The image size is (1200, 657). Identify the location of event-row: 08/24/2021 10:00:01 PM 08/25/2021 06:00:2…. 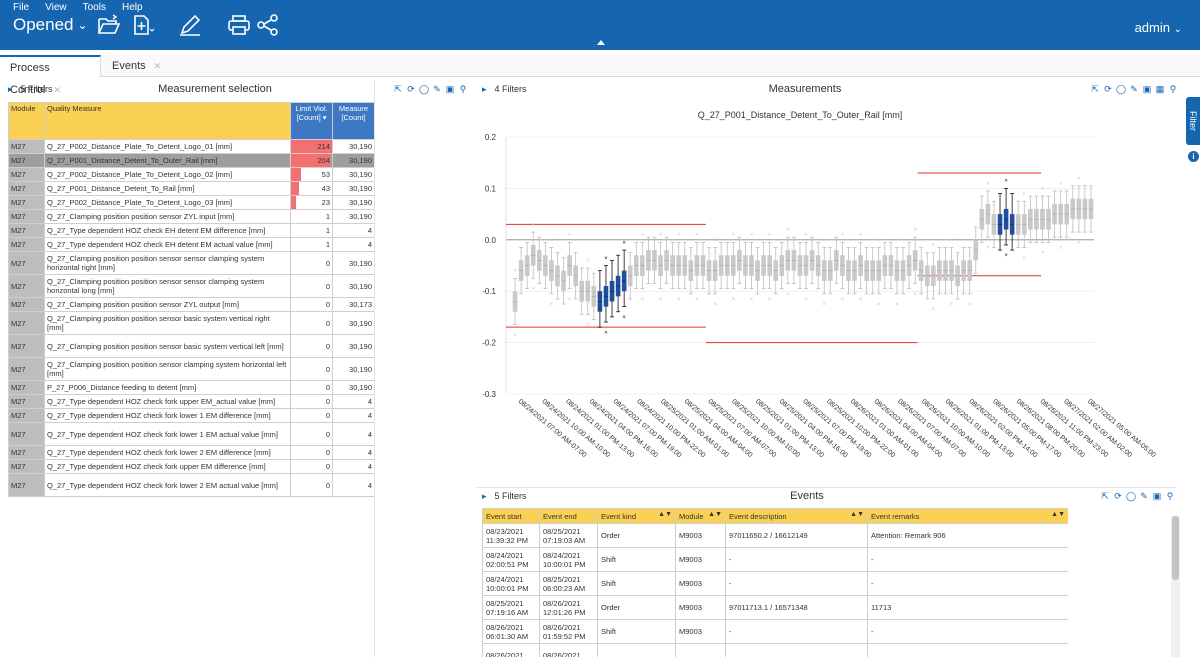
(775, 583).